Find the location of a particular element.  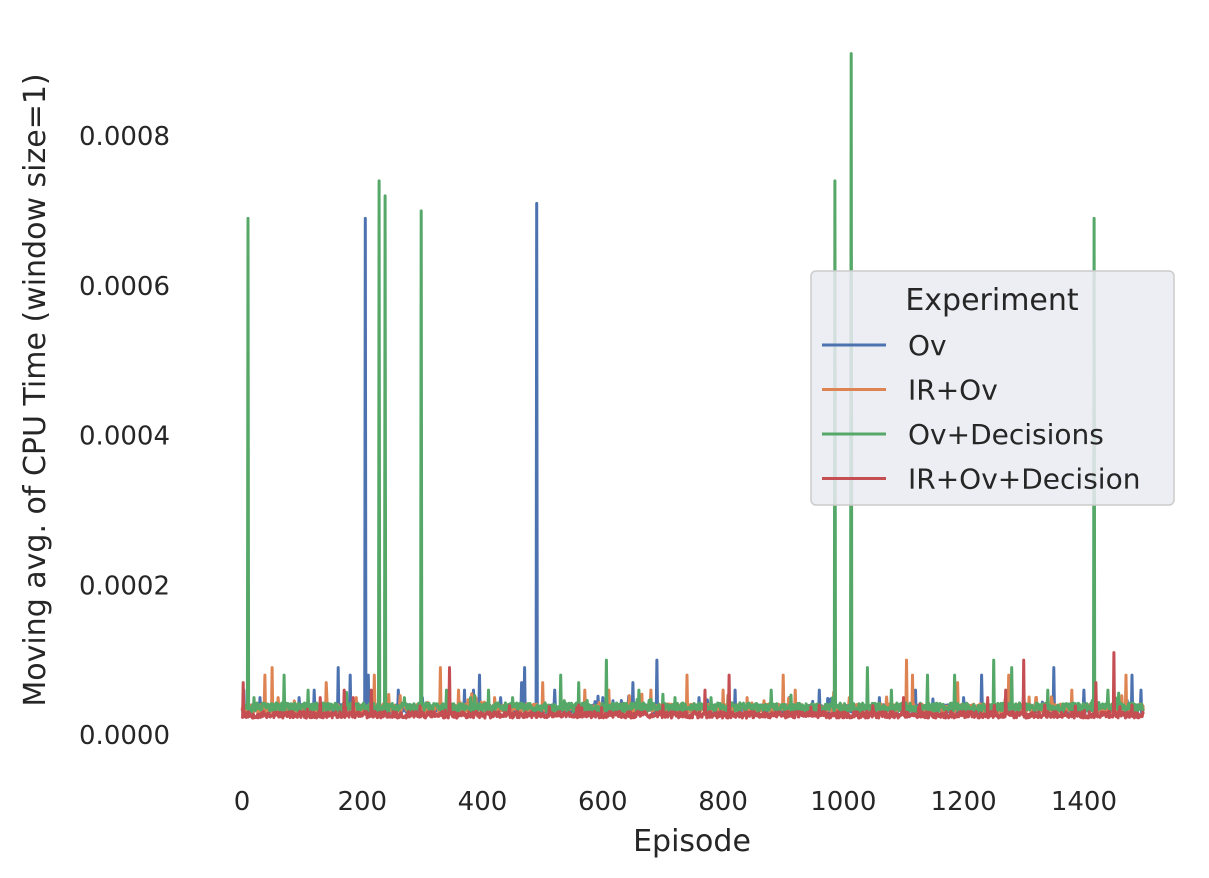

legend-box is located at coordinates (992, 388).